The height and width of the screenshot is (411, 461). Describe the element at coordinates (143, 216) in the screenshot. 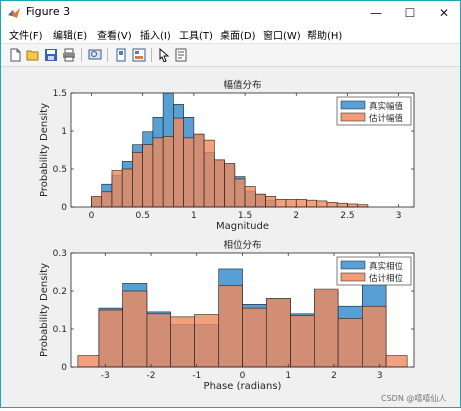

I see `chart1-x-tick-label: 0.5` at that location.